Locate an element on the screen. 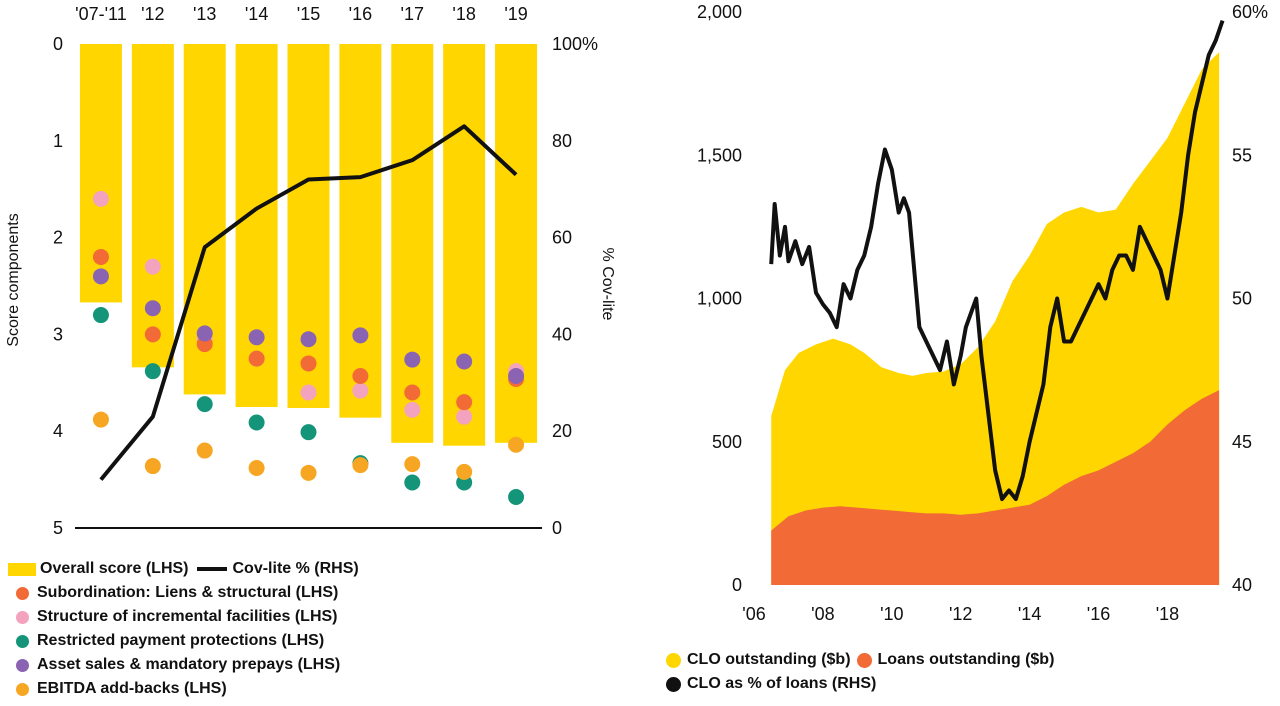  left-tick-label: 1,500 is located at coordinates (719, 155).